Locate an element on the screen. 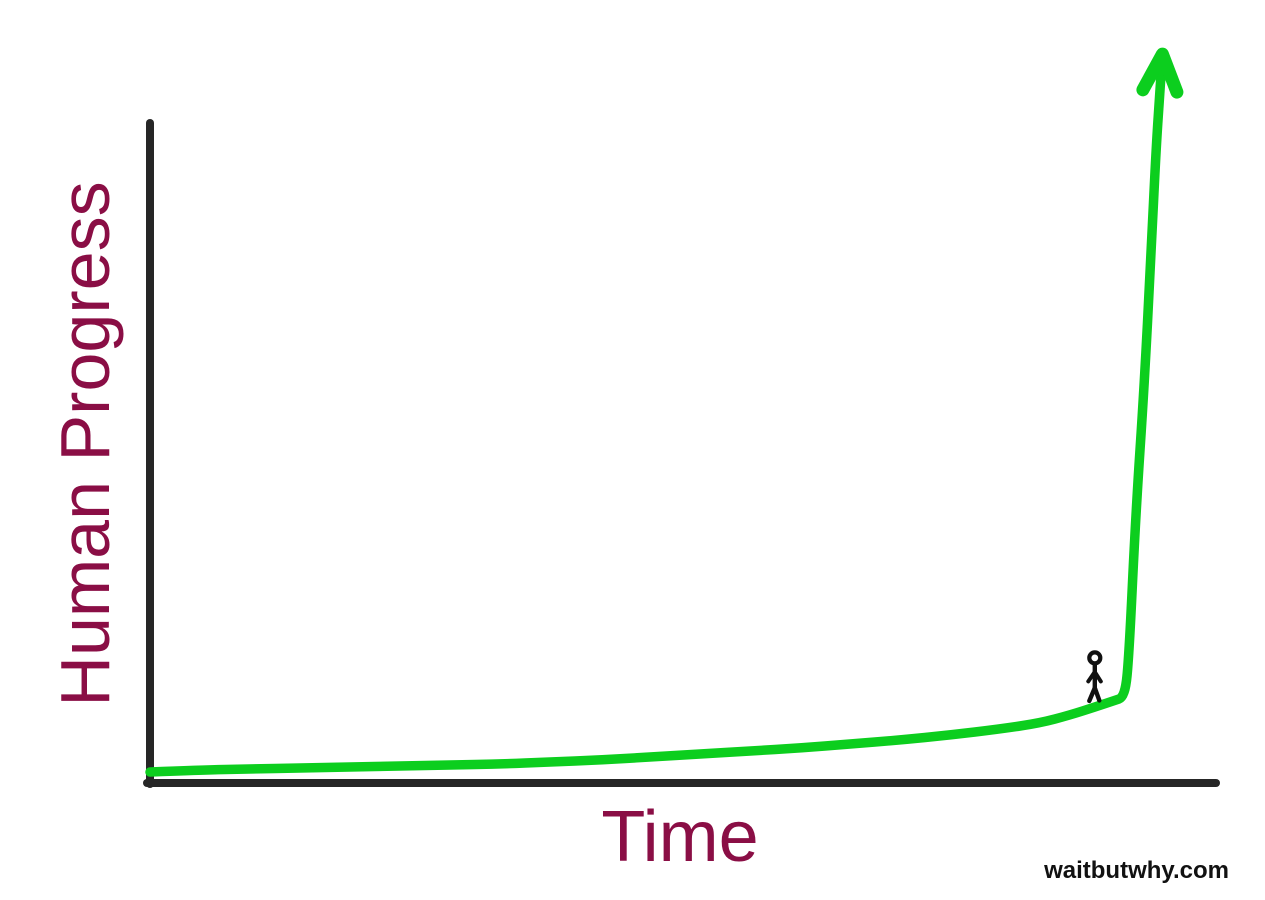 The image size is (1265, 900). x-axis-label: Time is located at coordinates (680, 837).